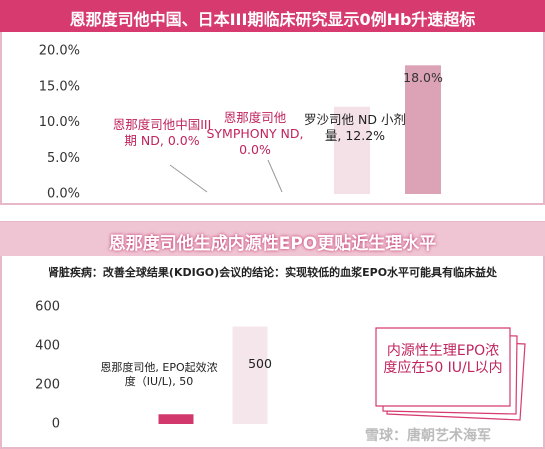 Image resolution: width=545 pixels, height=449 pixels. I want to click on y-tick-label: 200, so click(47, 385).